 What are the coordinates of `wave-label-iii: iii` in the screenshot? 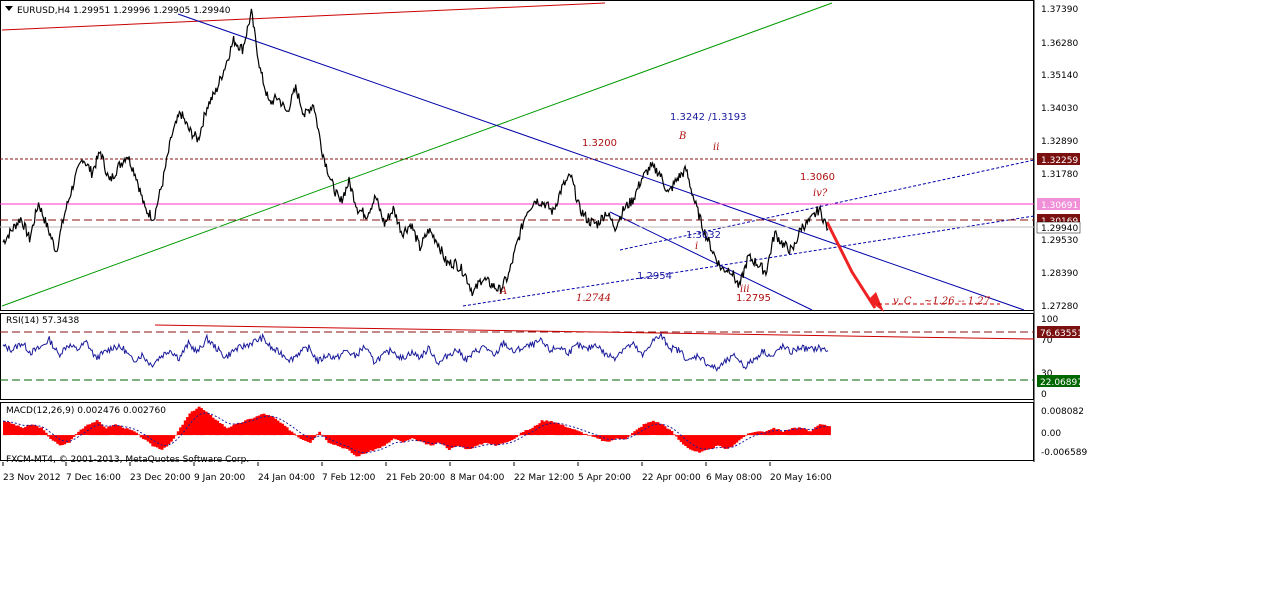 It's located at (745, 289).